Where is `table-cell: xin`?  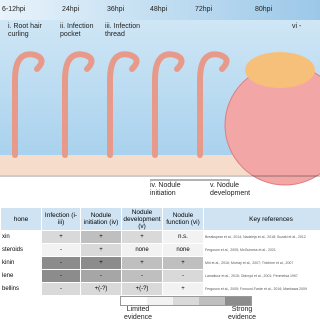 table-cell: xin is located at coordinates (21, 237).